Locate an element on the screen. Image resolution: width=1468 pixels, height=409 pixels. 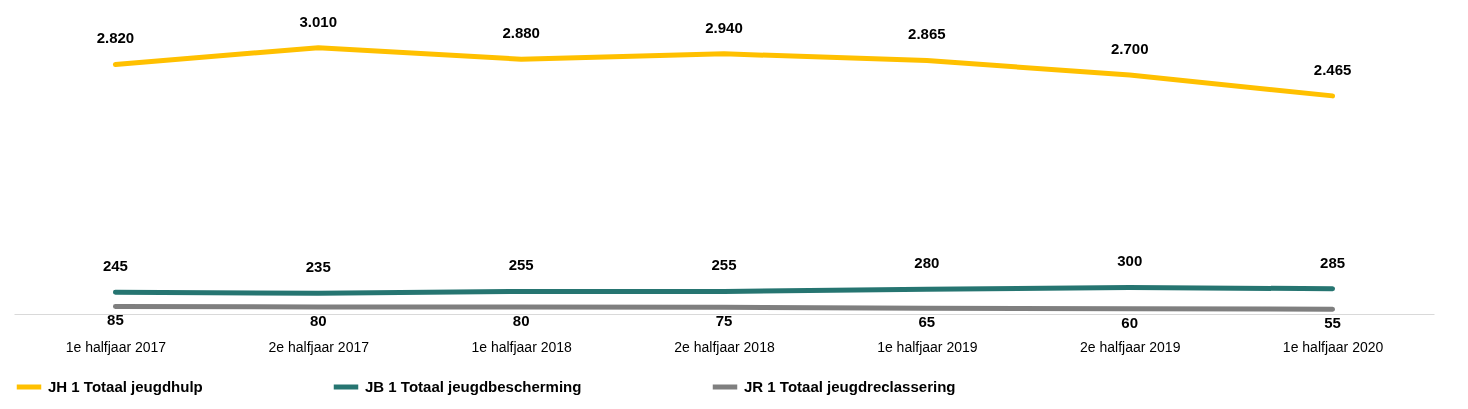
x-tick-label: 1e halfjaar 2017 is located at coordinates (116, 346).